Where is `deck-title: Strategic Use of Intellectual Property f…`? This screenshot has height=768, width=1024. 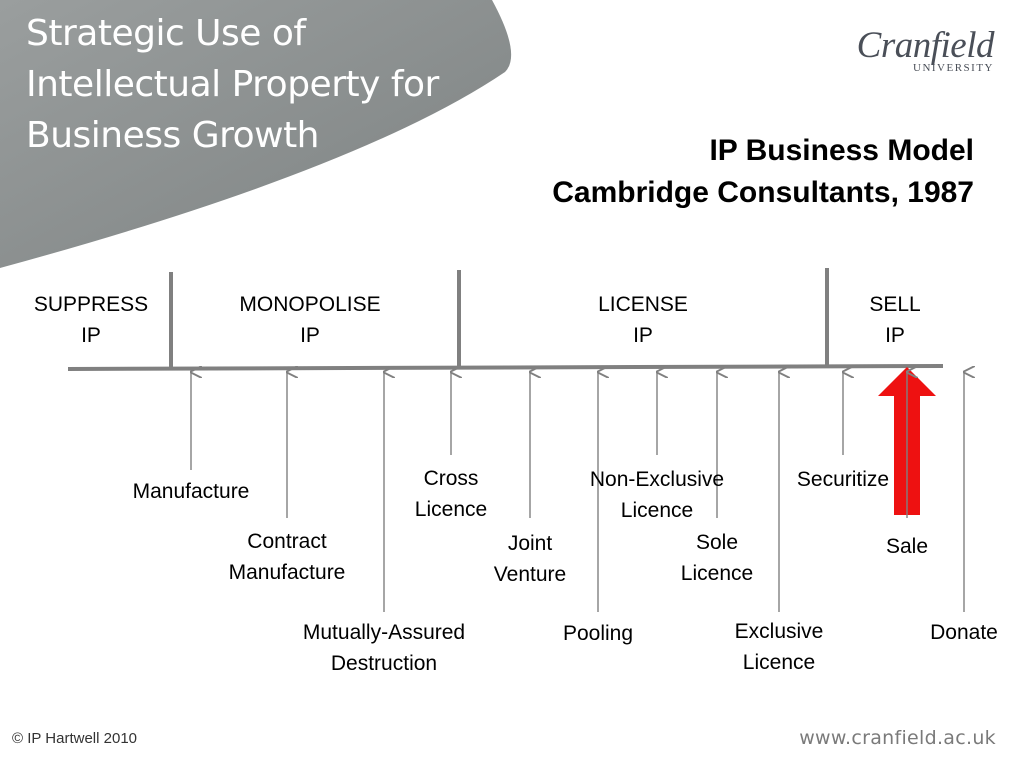
deck-title: Strategic Use of Intellectual Property f… is located at coordinates (261, 84).